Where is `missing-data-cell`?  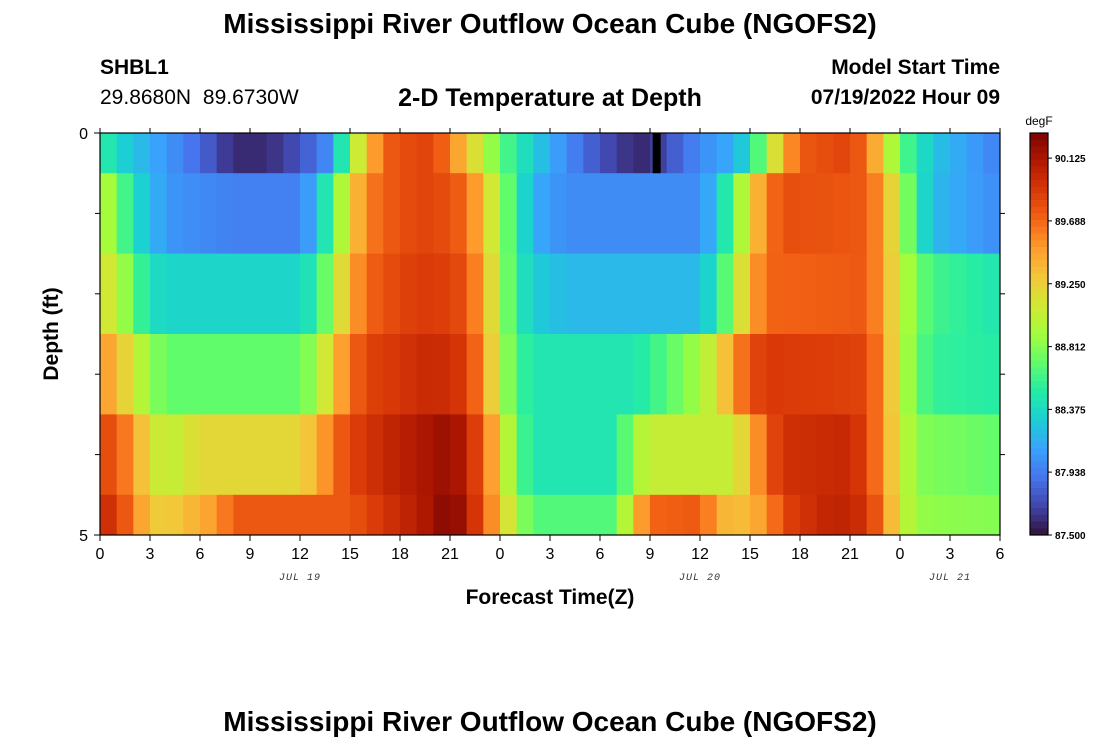
missing-data-cell is located at coordinates (656, 153).